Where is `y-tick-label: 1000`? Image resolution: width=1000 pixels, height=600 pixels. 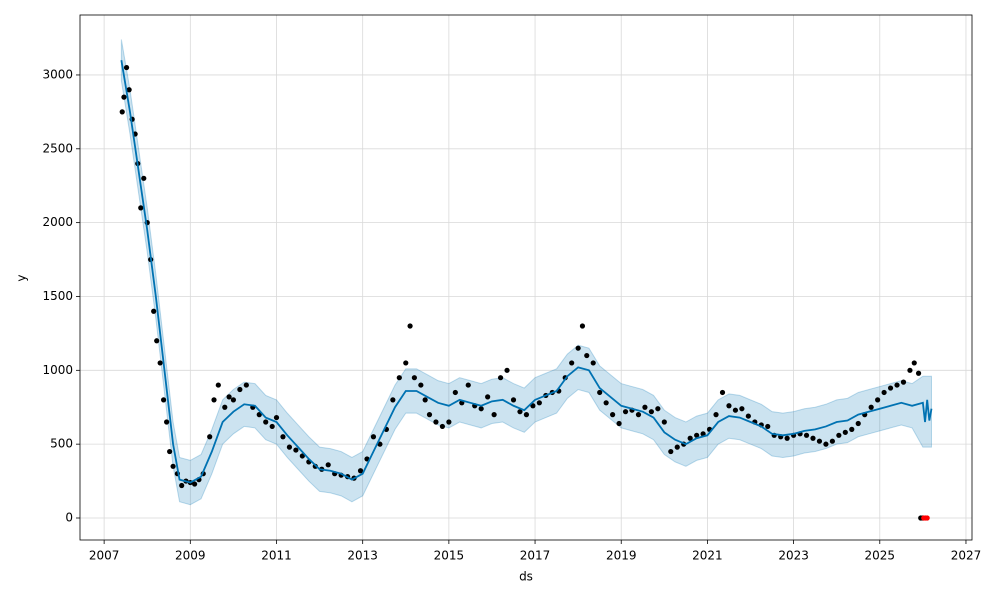 y-tick-label: 1000 is located at coordinates (57, 370).